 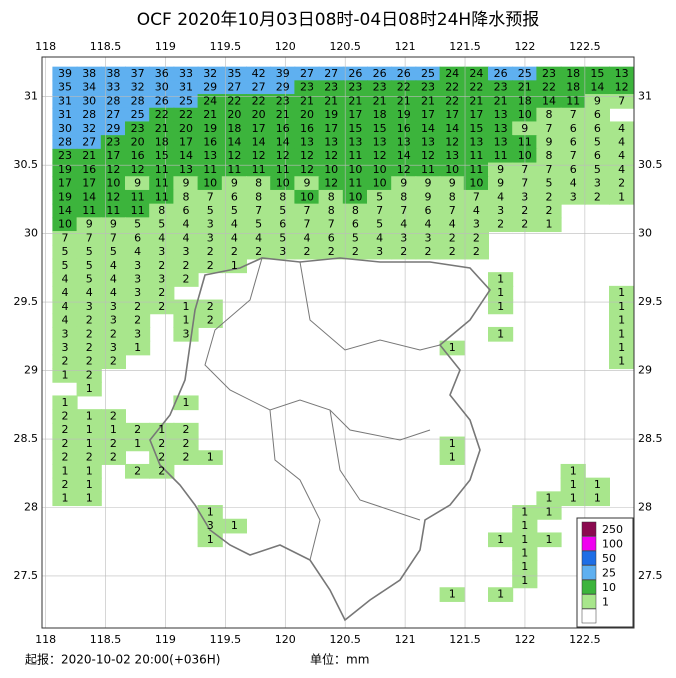 I want to click on precip-value: 37, so click(x=138, y=73).